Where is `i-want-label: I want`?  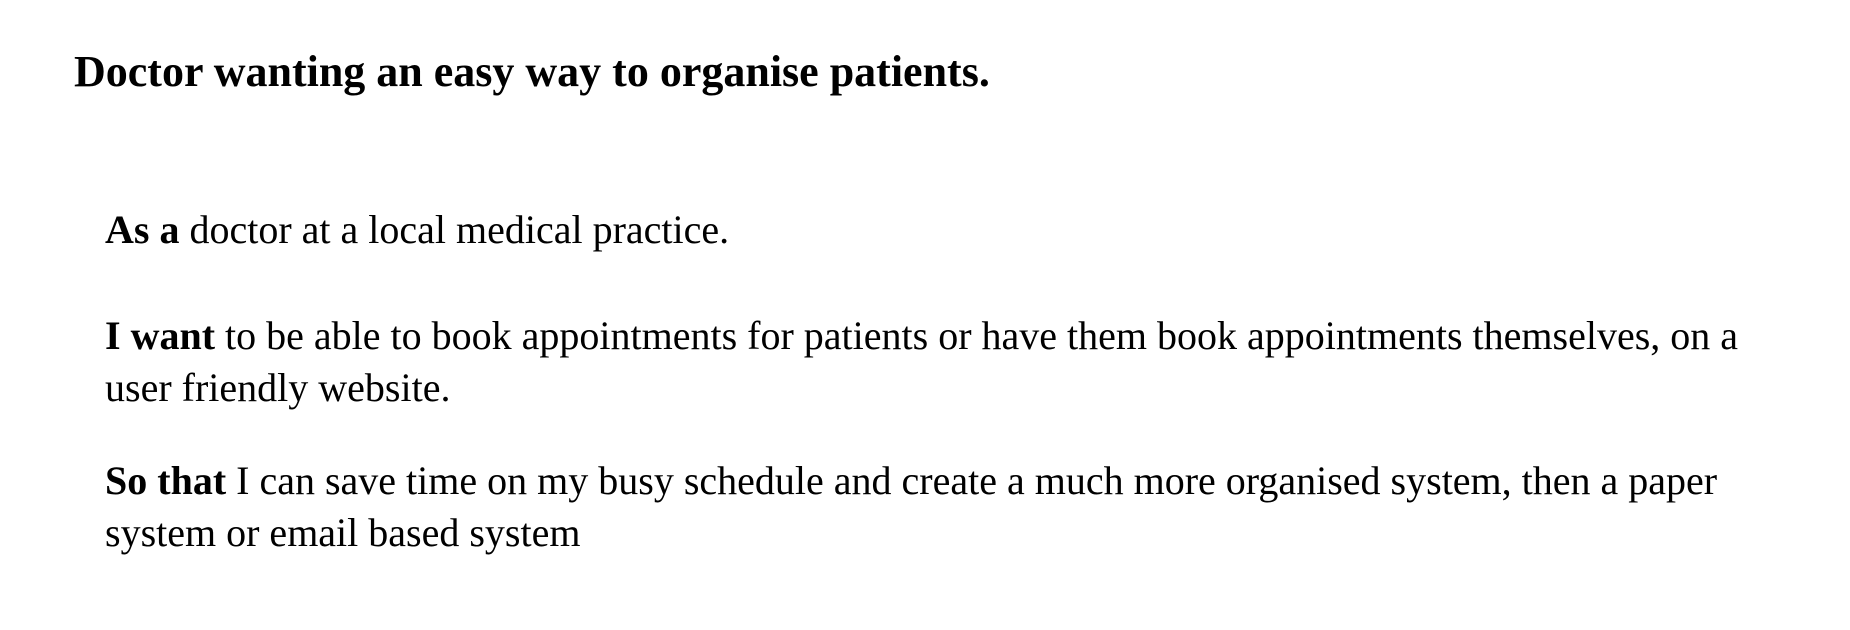 i-want-label: I want is located at coordinates (160, 335).